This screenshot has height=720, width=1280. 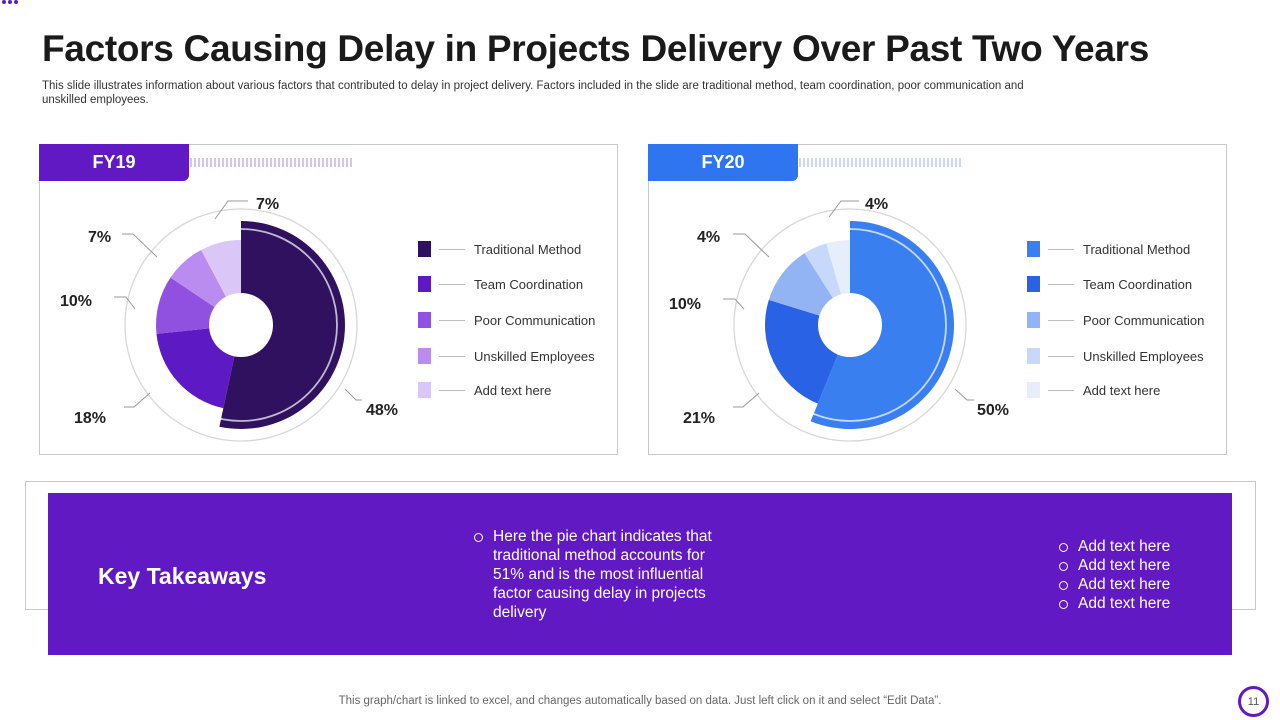 I want to click on pct-label-add-text-here: 7%, so click(x=268, y=204).